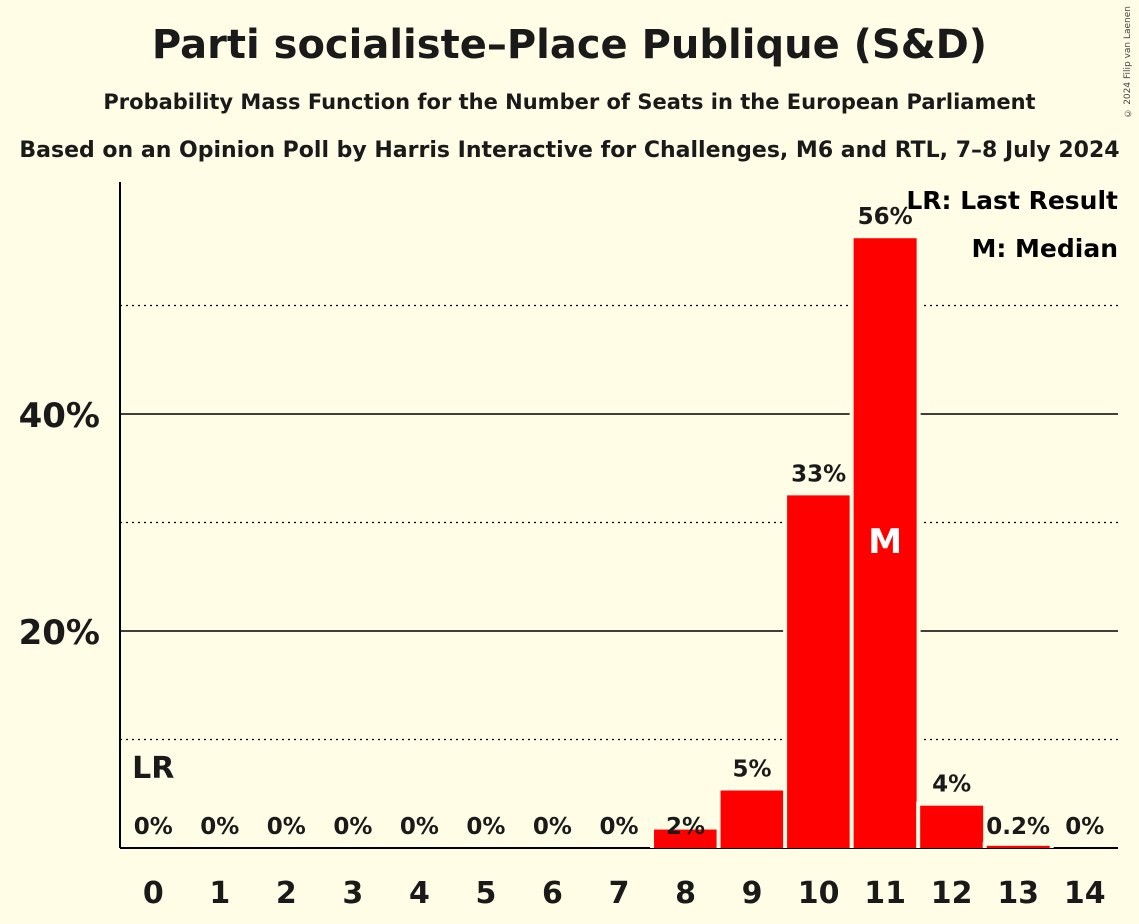 Image resolution: width=1139 pixels, height=924 pixels. Describe the element at coordinates (752, 893) in the screenshot. I see `x-tick-label: 9` at that location.